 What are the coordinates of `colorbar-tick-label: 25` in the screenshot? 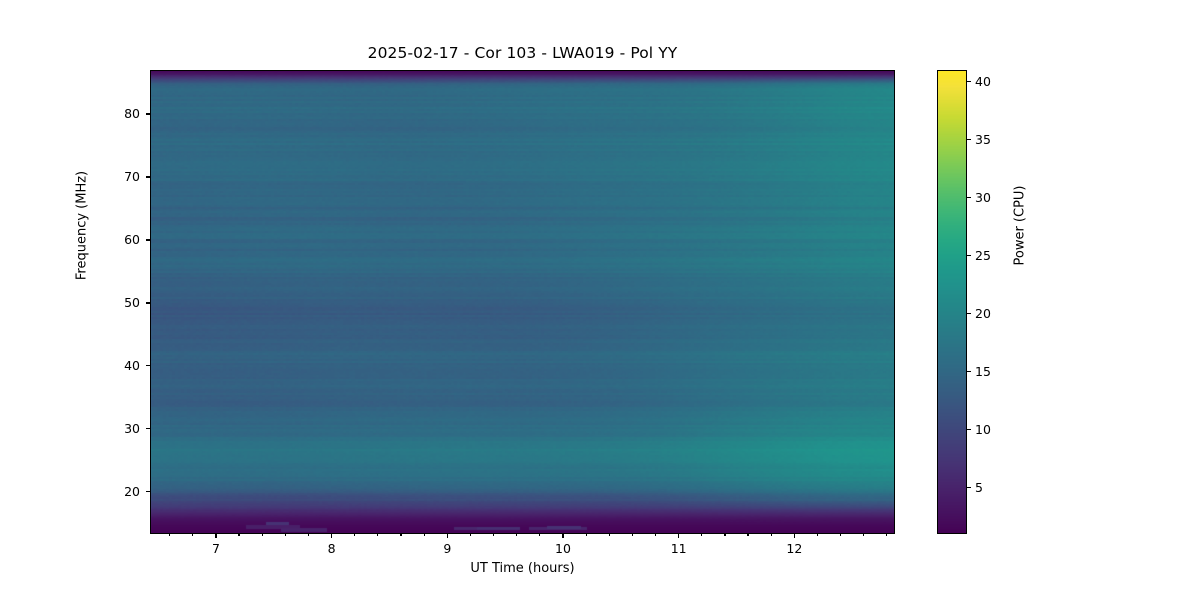 It's located at (983, 255).